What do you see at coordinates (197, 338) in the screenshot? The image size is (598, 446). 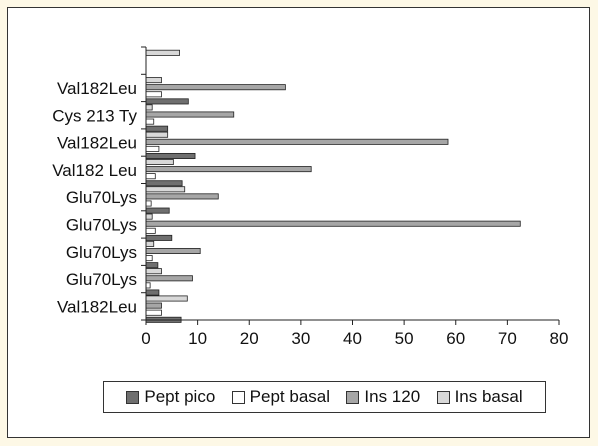 I see `x-tick-label: 10` at bounding box center [197, 338].